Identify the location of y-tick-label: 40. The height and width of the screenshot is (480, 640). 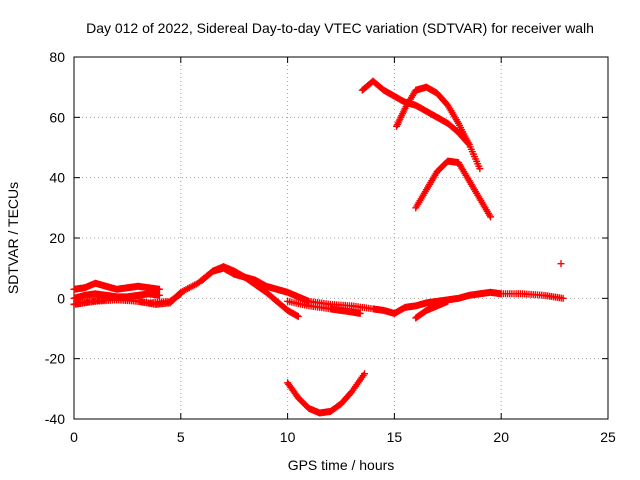
(57, 178).